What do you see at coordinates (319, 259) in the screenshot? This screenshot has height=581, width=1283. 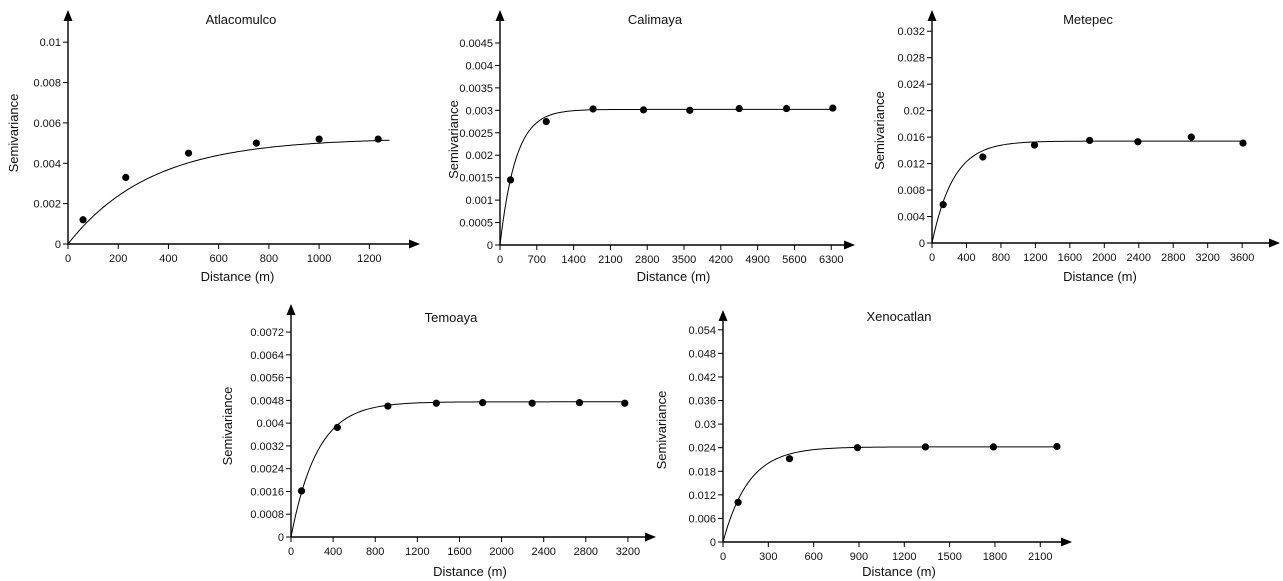 I see `x-tick-label: 1000` at bounding box center [319, 259].